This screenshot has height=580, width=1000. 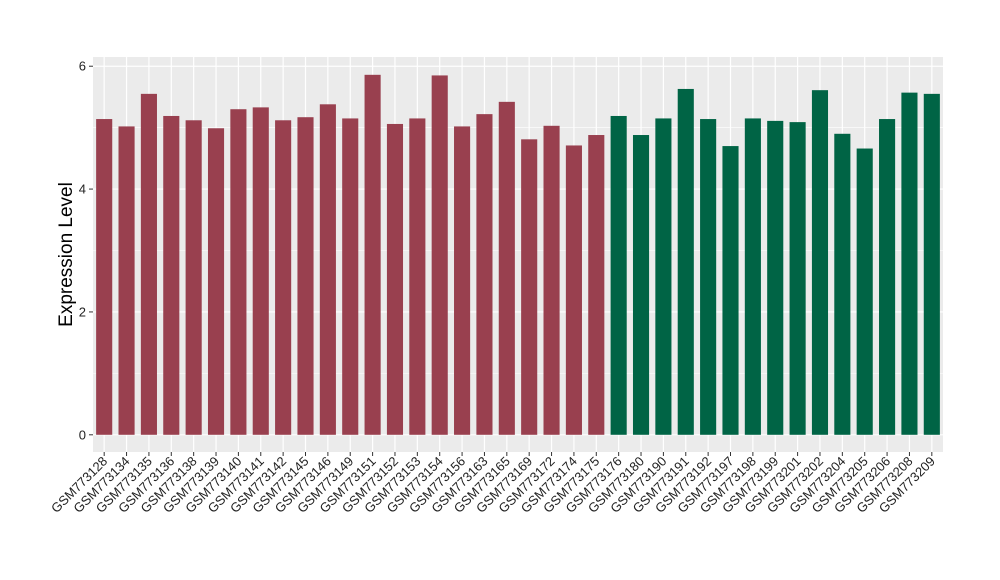 I want to click on y-tick-label: 4, so click(x=82, y=189).